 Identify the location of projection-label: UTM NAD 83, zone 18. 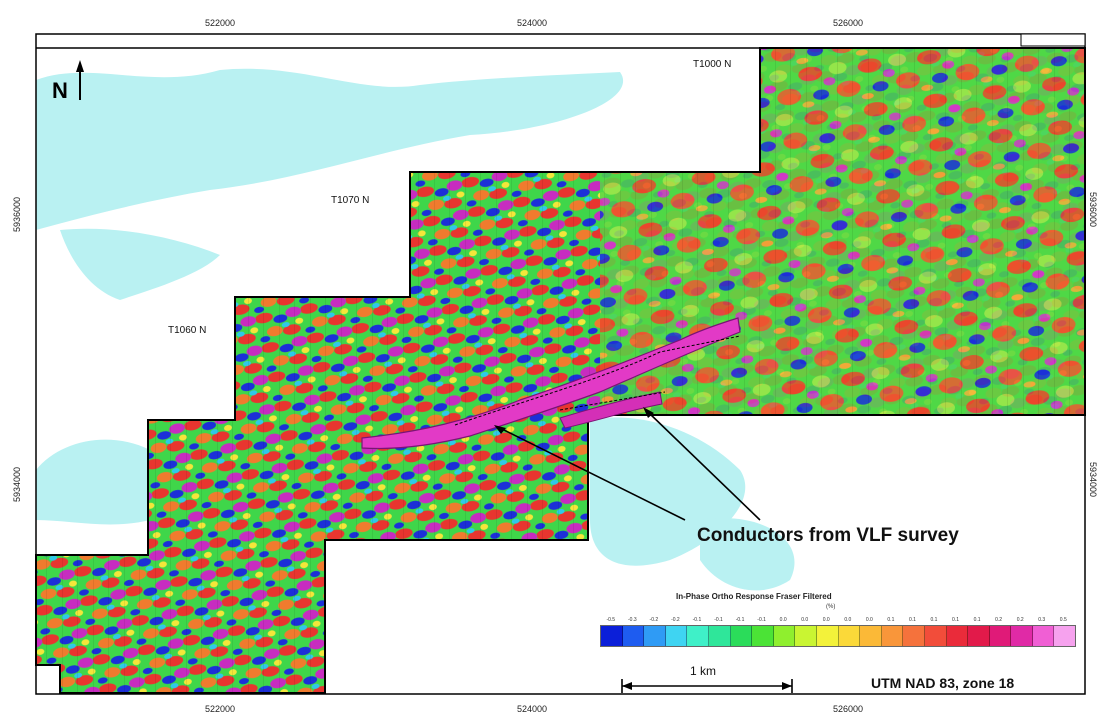
(943, 683).